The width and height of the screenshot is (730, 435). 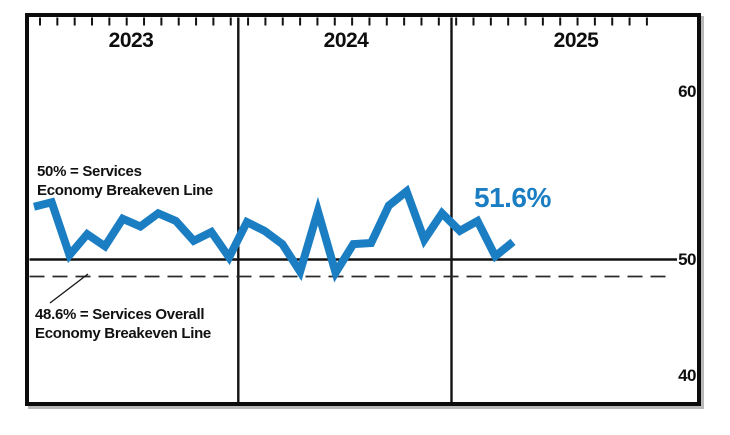 I want to click on callout-line, so click(x=69, y=288).